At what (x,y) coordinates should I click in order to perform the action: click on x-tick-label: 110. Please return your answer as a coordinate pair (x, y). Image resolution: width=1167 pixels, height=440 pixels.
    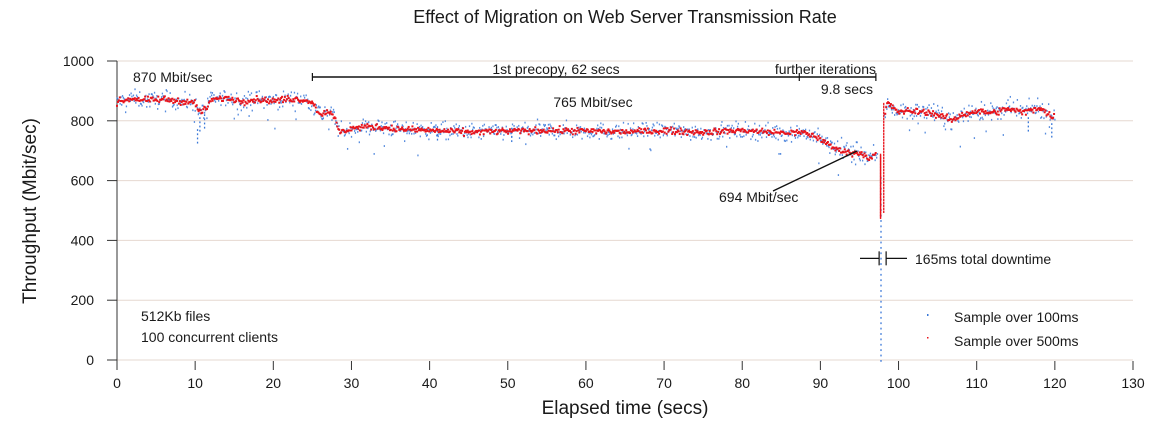
    Looking at the image, I should click on (977, 383).